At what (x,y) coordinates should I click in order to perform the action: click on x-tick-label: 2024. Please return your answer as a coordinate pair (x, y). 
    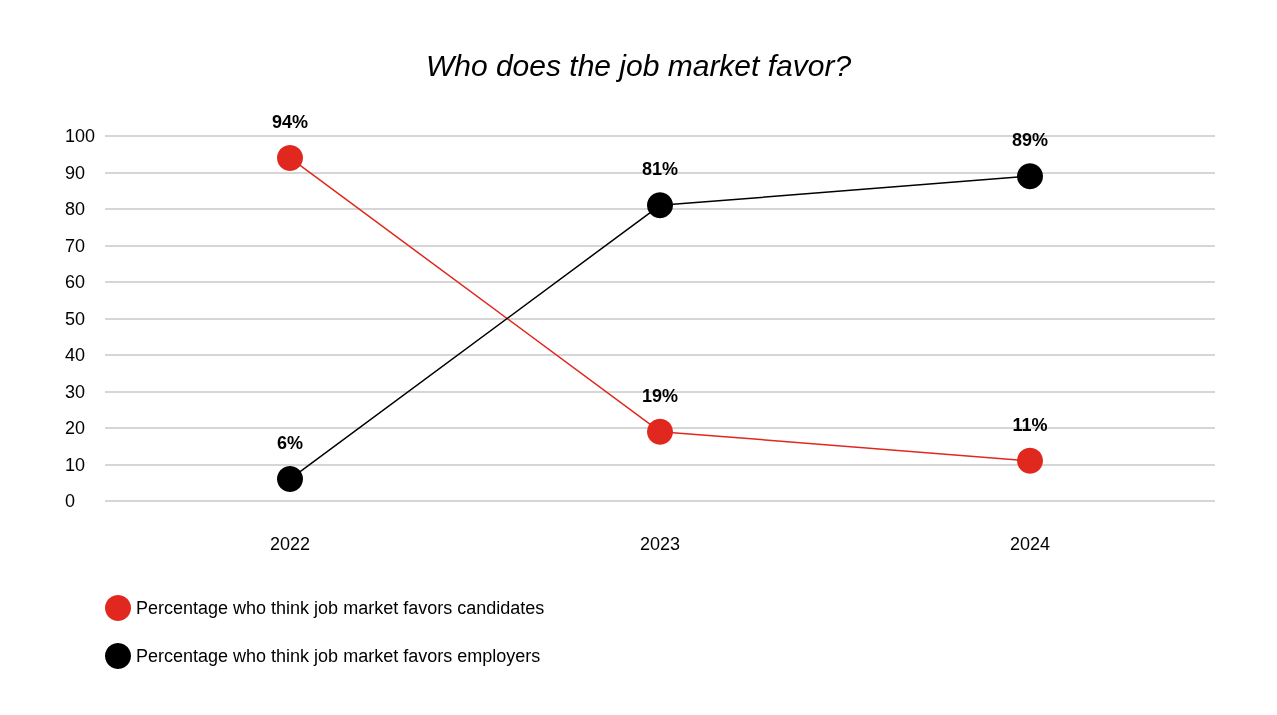
    Looking at the image, I should click on (1030, 544).